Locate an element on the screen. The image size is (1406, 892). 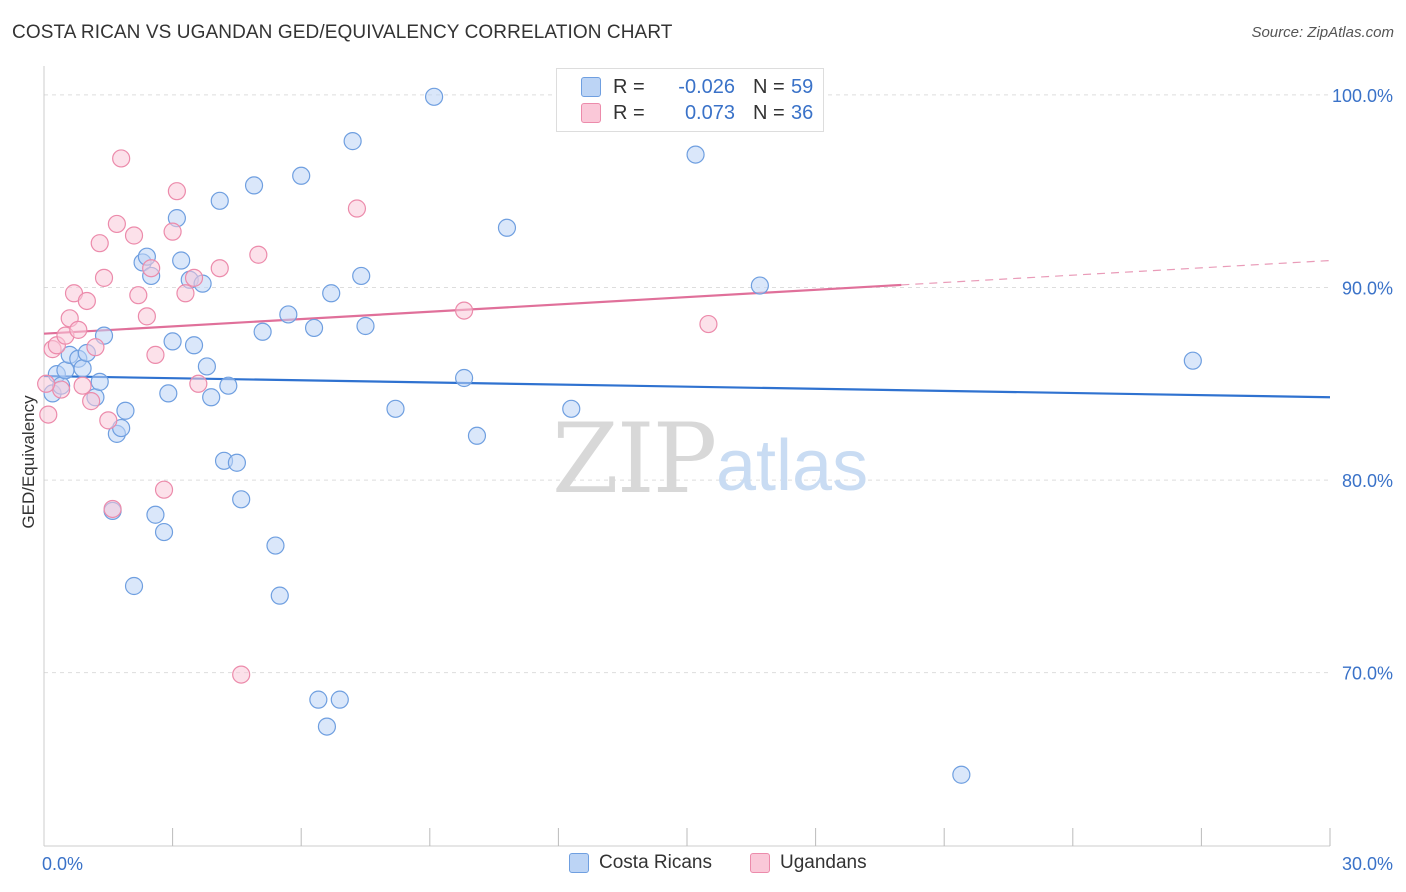
watermark: ZIP atlas is located at coordinates (710, 459).